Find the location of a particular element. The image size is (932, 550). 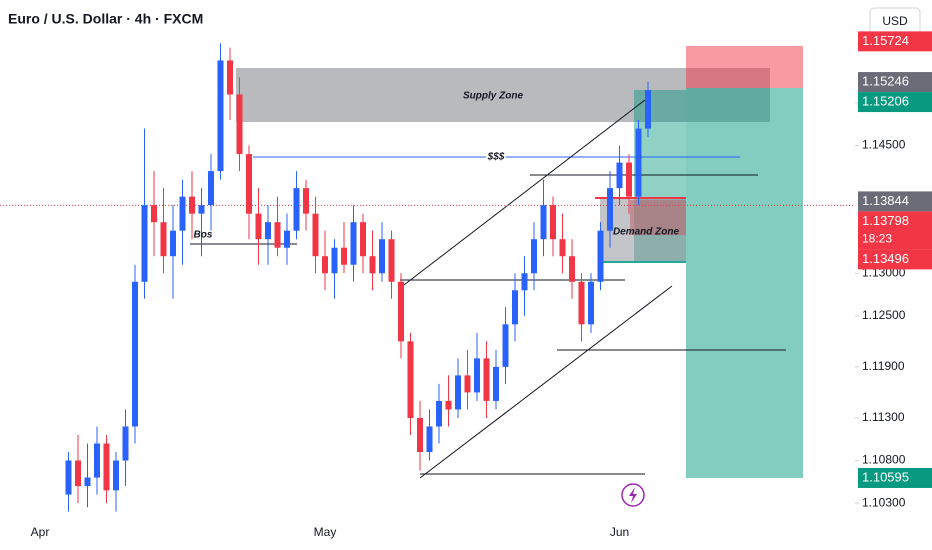

x-tick-label: Jun is located at coordinates (619, 532).